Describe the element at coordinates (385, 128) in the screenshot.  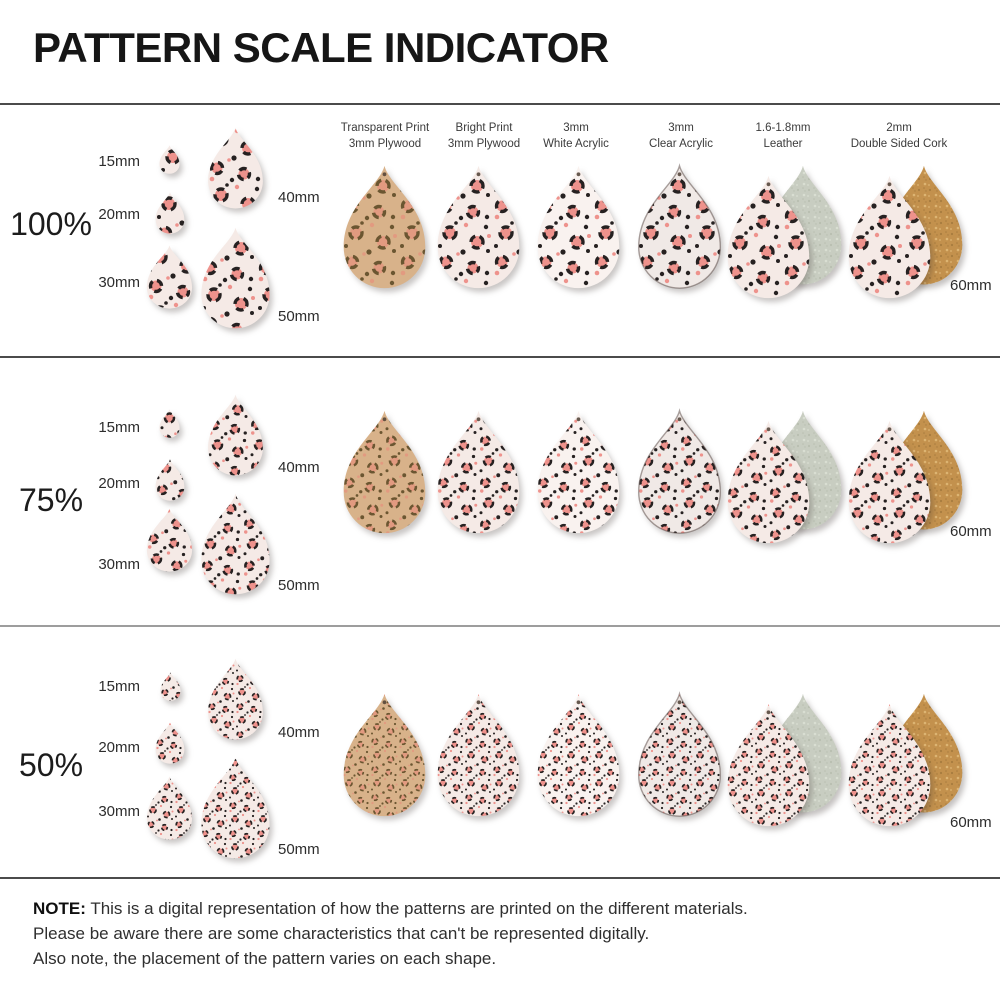
I see `material-header-line1: Transparent Print` at that location.